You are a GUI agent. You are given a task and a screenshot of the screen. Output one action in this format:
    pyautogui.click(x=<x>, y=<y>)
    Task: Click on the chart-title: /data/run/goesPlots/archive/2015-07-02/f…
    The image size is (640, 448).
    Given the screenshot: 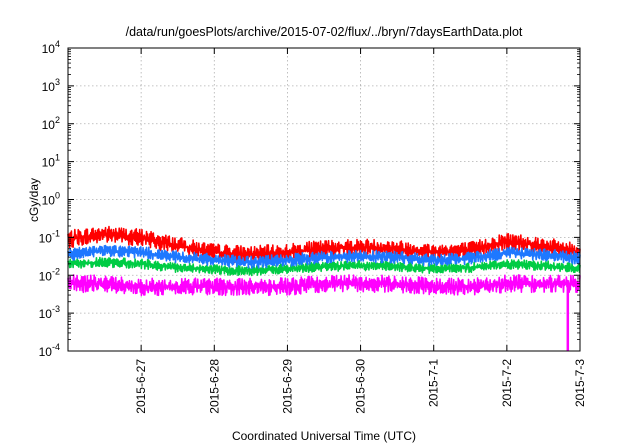 What is the action you would take?
    pyautogui.click(x=324, y=32)
    